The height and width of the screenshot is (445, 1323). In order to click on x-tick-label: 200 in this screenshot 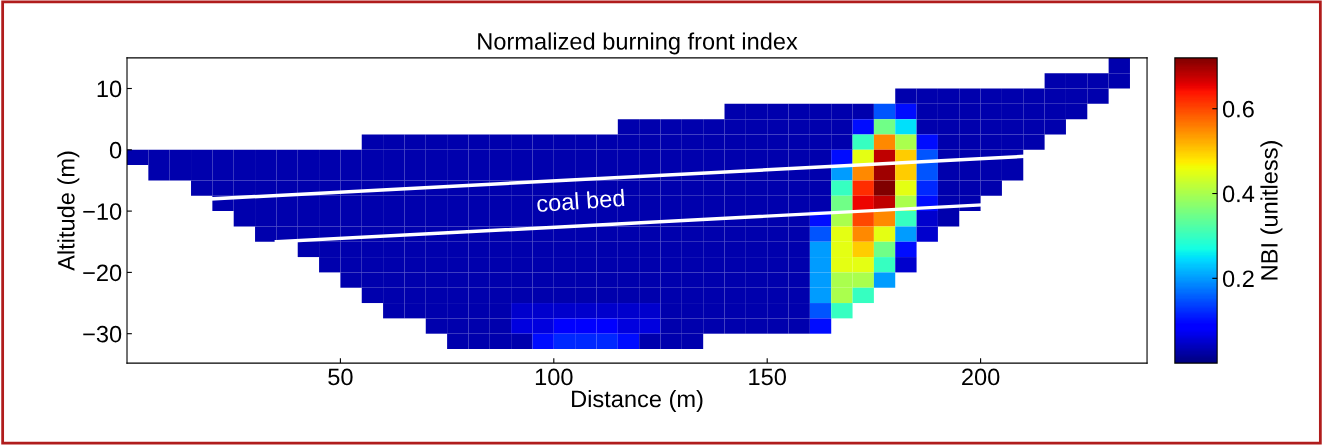, I will do `click(981, 377)`.